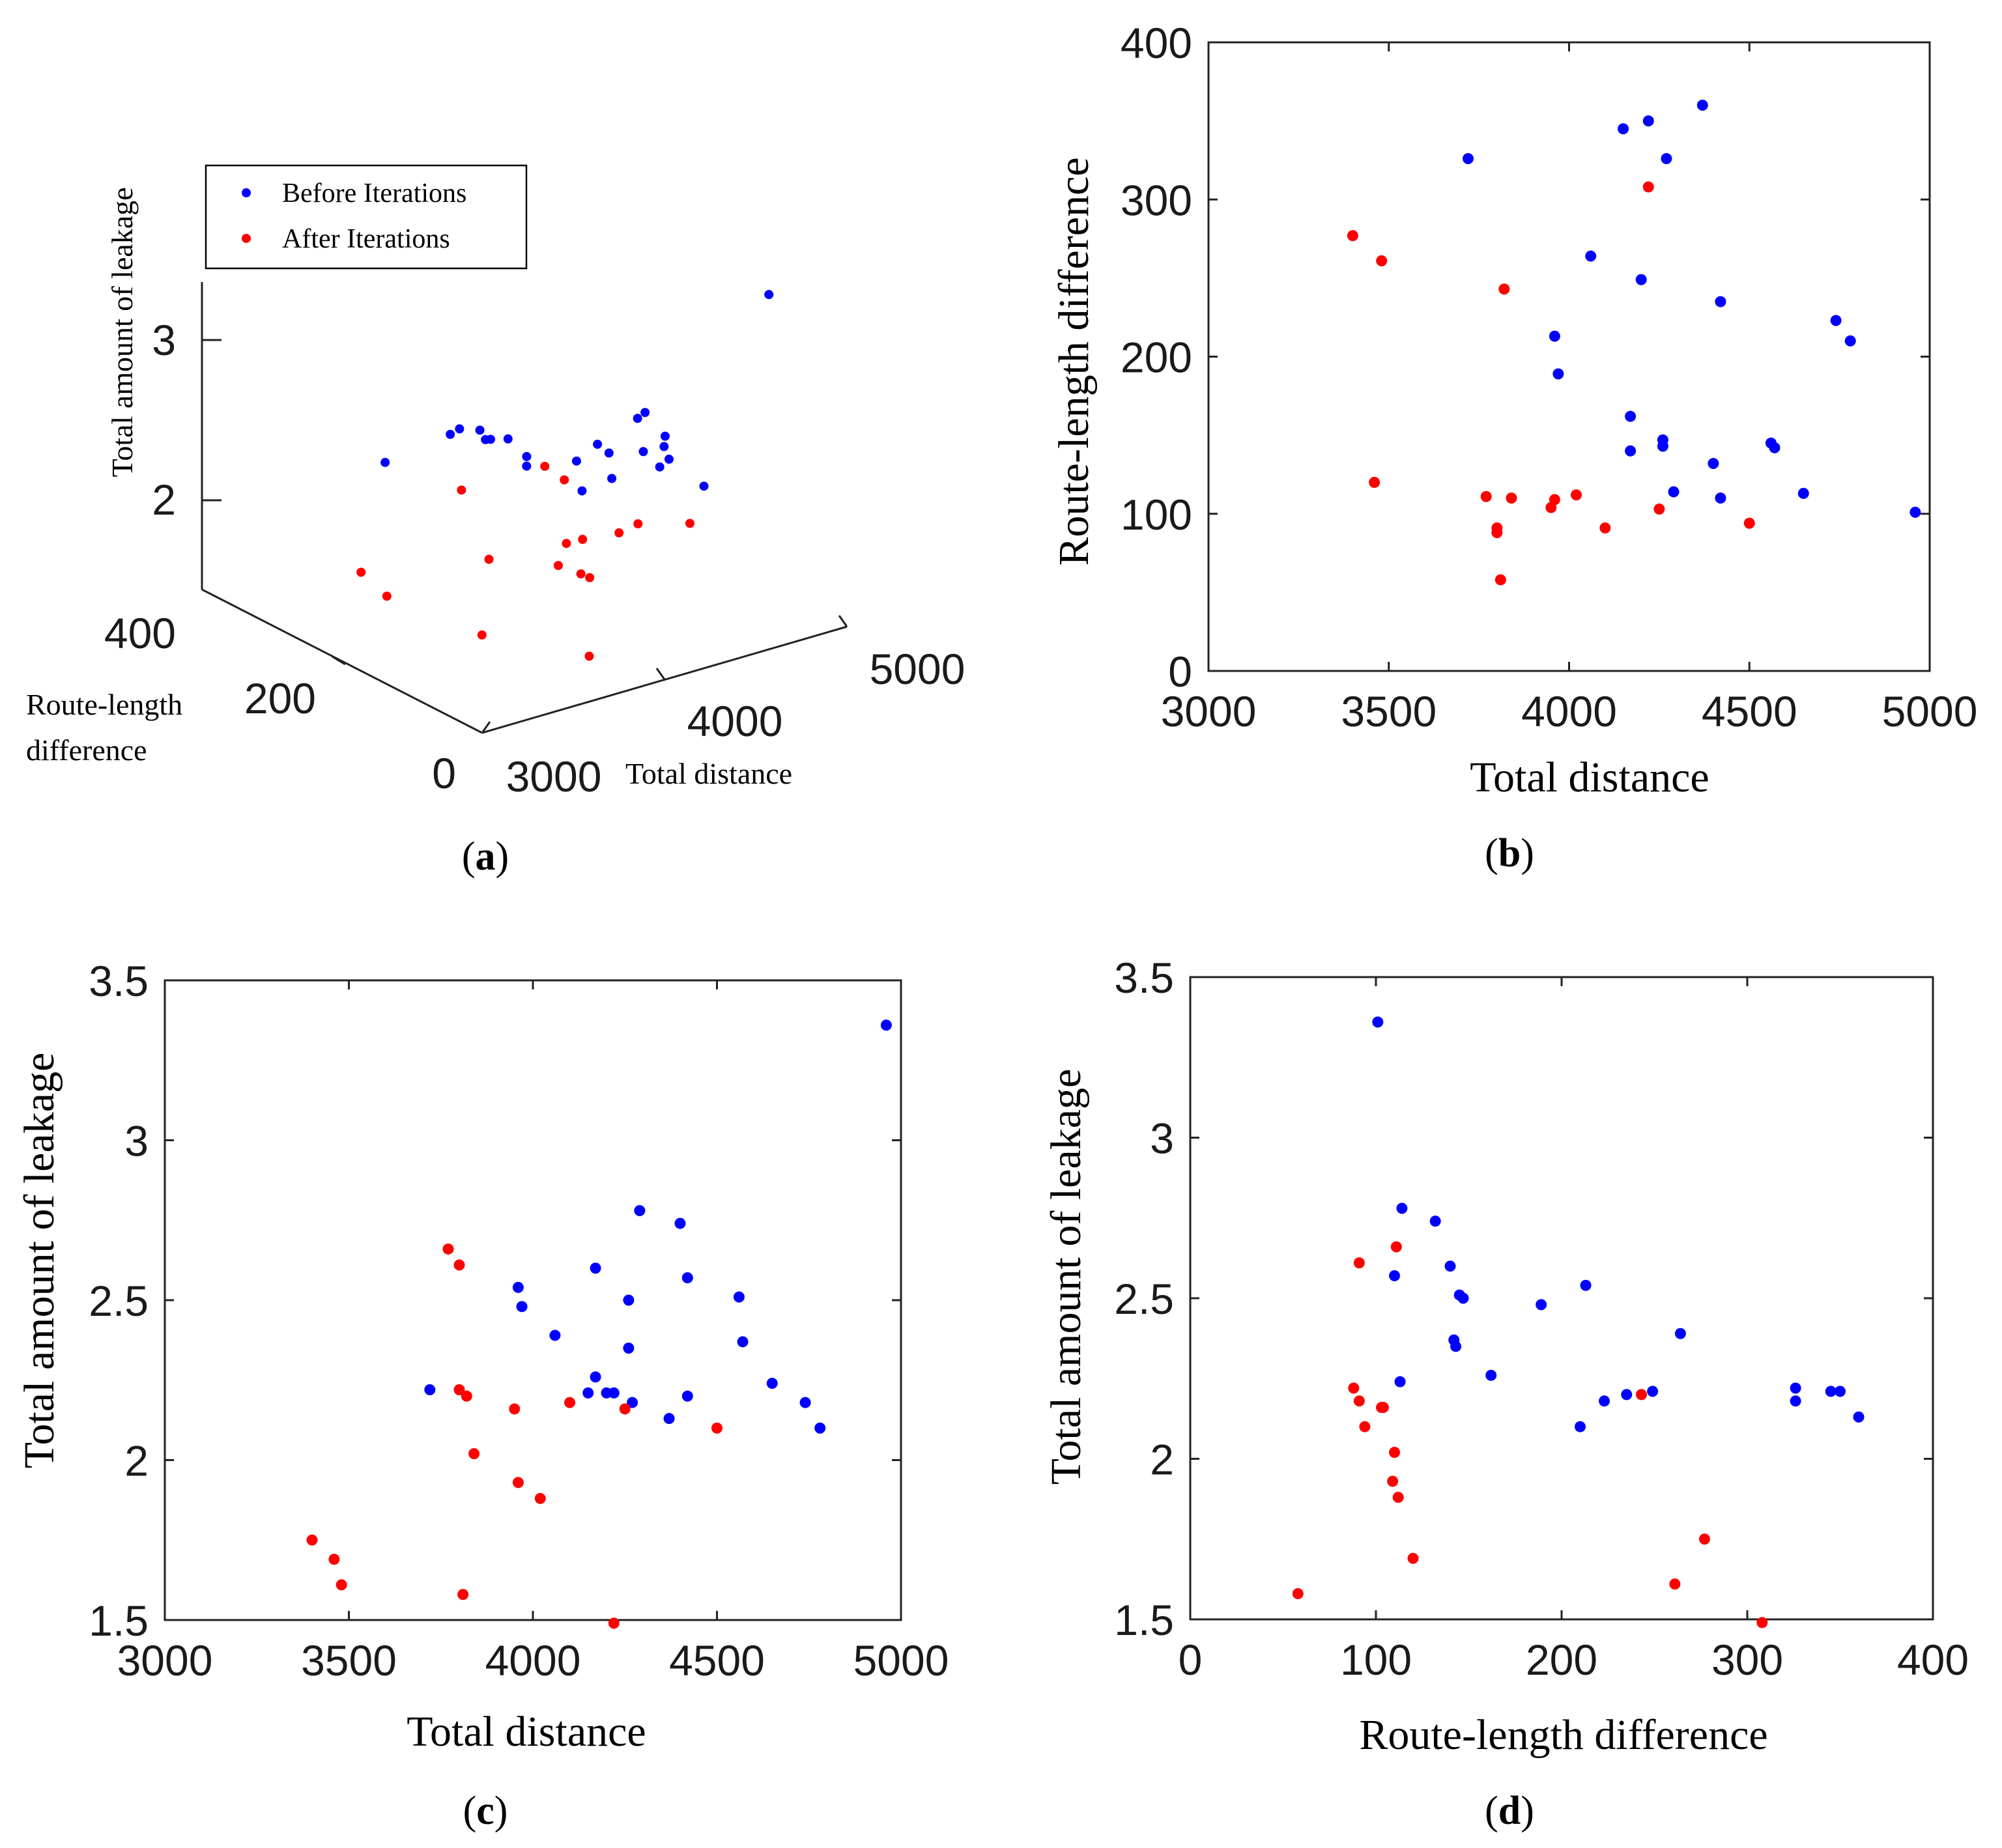 This screenshot has height=1848, width=2002. Describe the element at coordinates (1930, 711) in the screenshot. I see `xtick-b-4: 5000` at that location.